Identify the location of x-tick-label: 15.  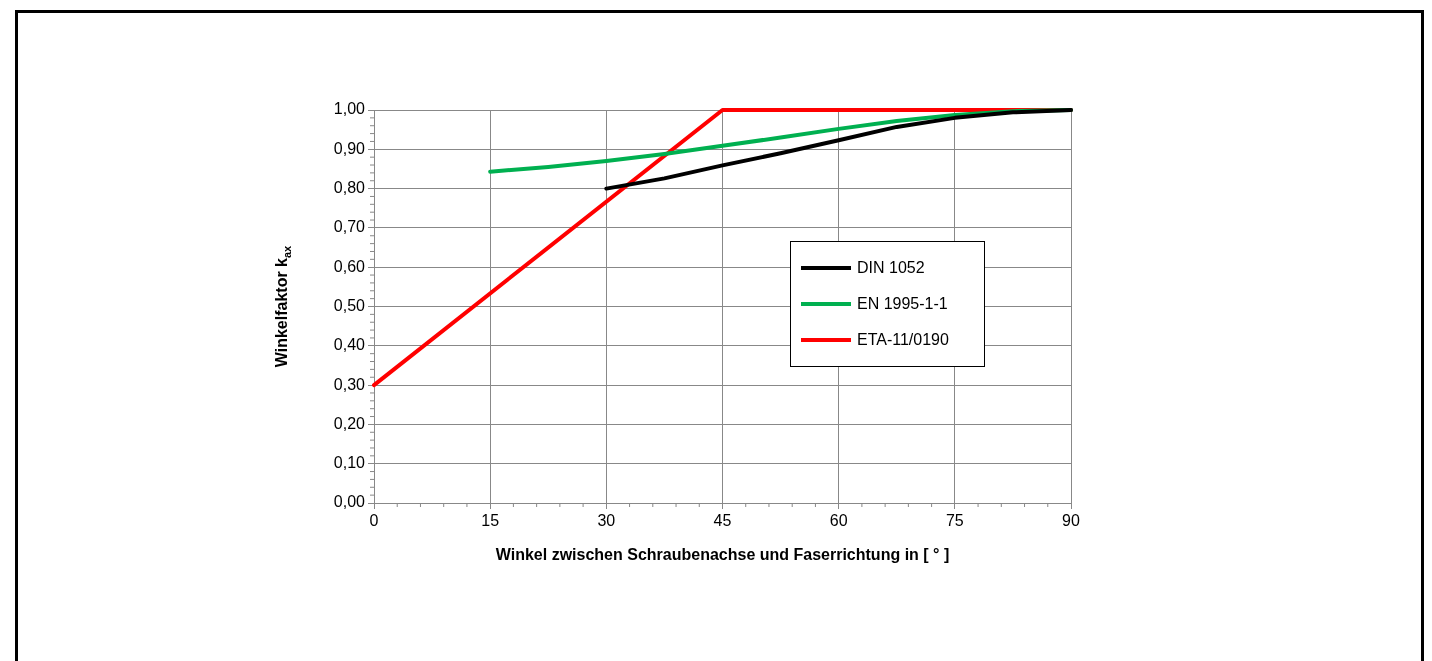
(490, 521).